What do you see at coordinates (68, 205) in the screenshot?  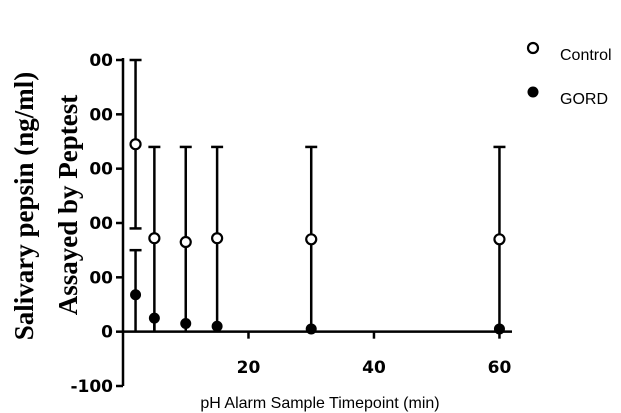 I see `y-axis-label-line-2: Assayed by Peptest` at bounding box center [68, 205].